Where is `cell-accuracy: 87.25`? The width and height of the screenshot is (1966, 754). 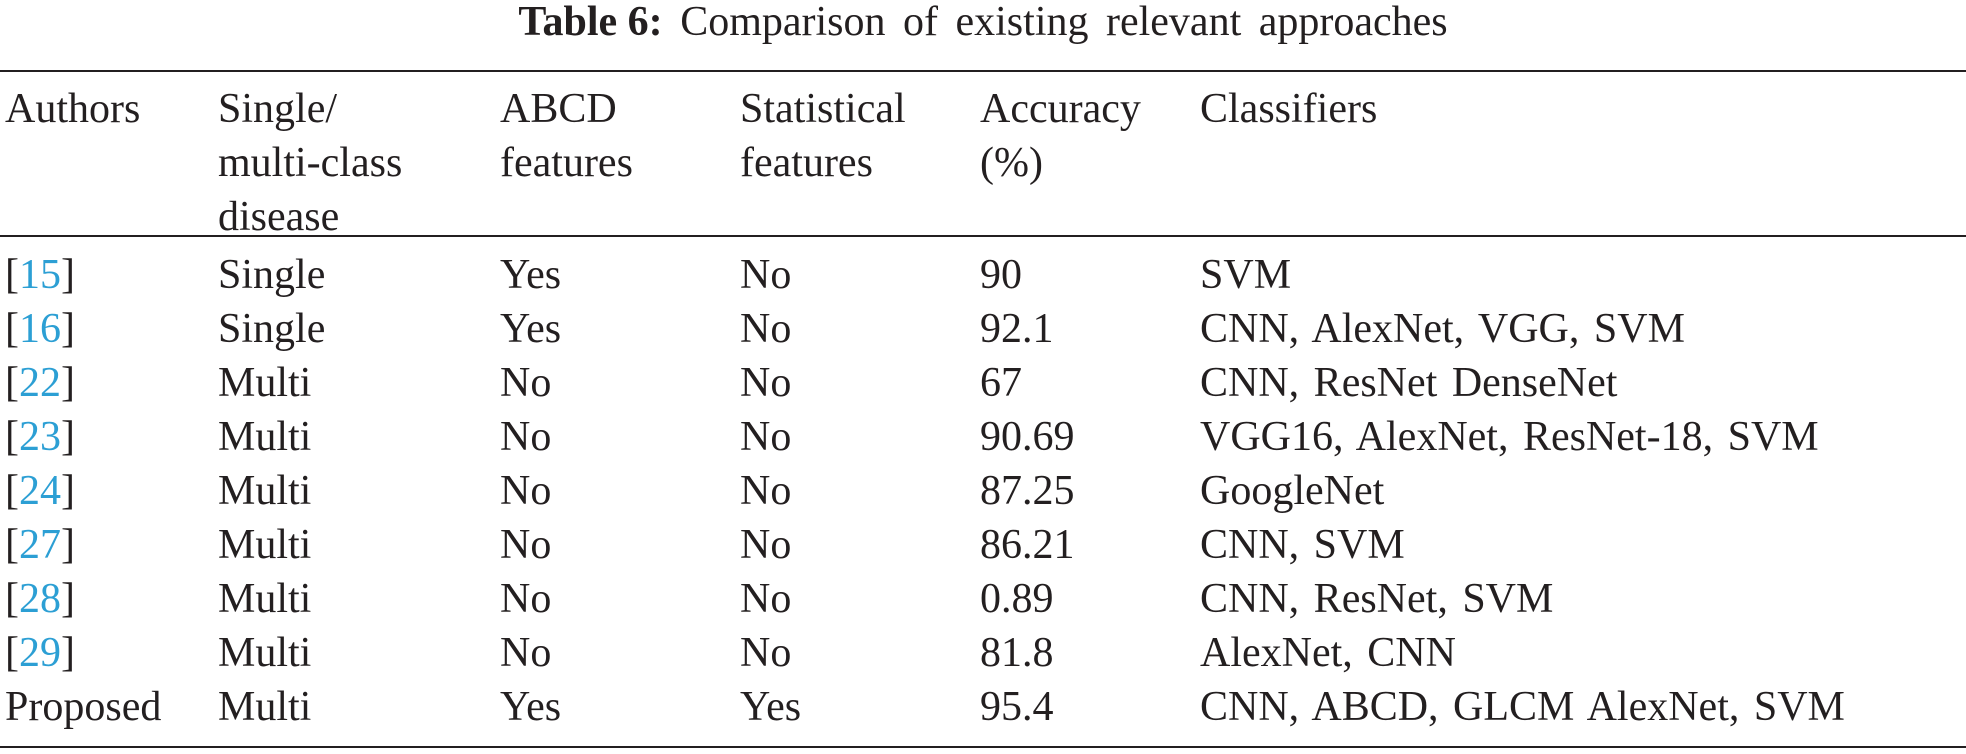 cell-accuracy: 87.25 is located at coordinates (1027, 491).